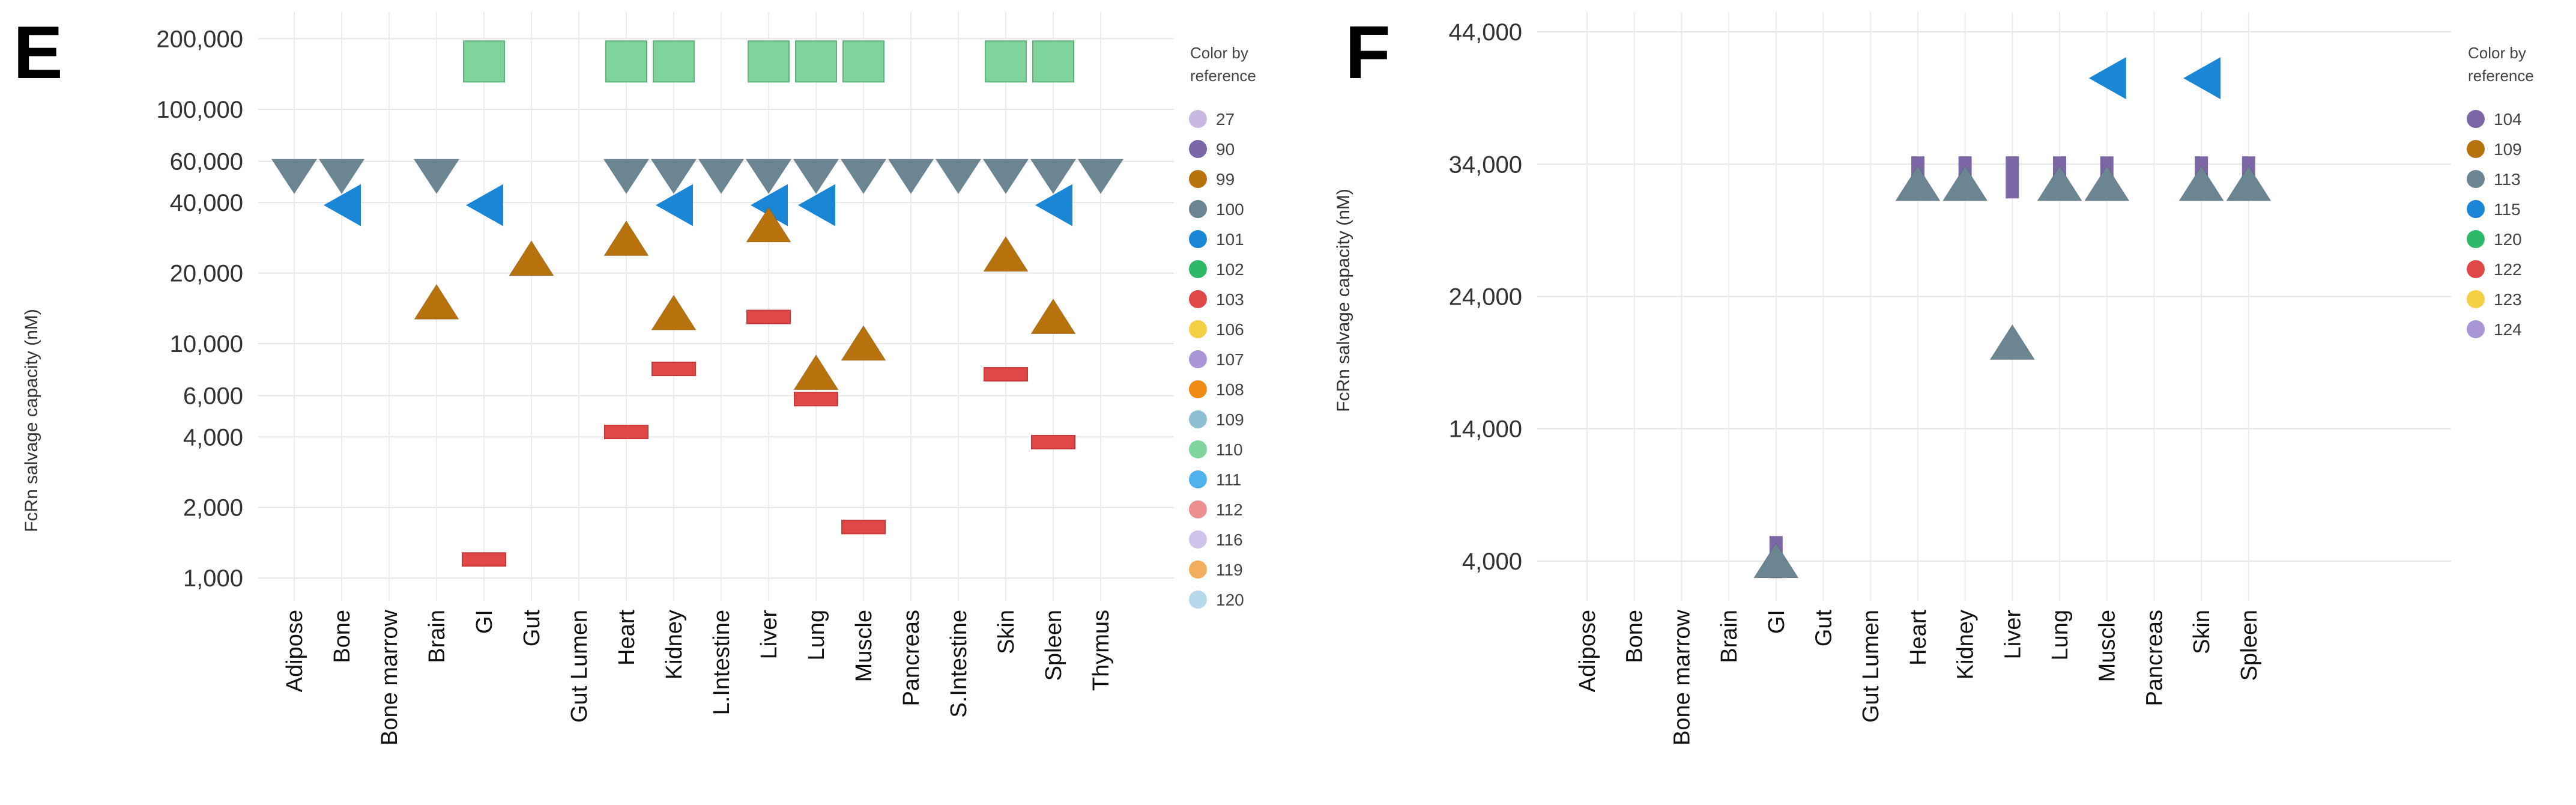 Image resolution: width=2576 pixels, height=805 pixels. Describe the element at coordinates (864, 646) in the screenshot. I see `panel-e-x-tick-muscle: Muscle` at that location.